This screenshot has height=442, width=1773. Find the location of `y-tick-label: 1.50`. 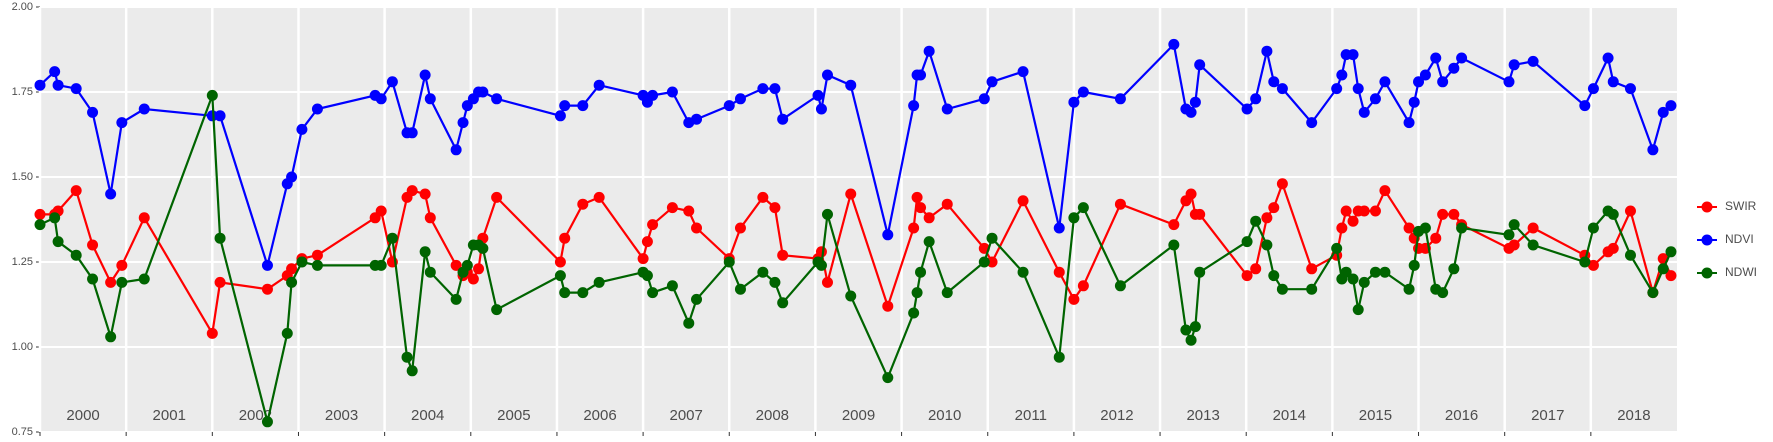

y-tick-label: 1.50 is located at coordinates (22, 177).